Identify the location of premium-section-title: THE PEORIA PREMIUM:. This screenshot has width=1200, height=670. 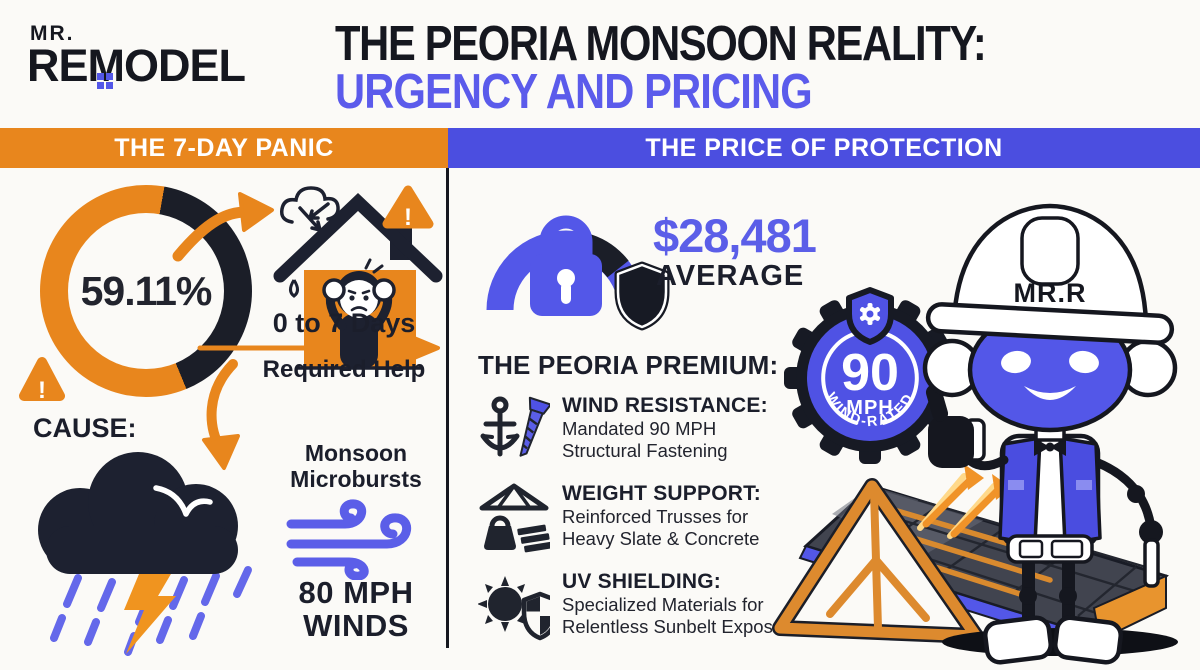
(628, 365).